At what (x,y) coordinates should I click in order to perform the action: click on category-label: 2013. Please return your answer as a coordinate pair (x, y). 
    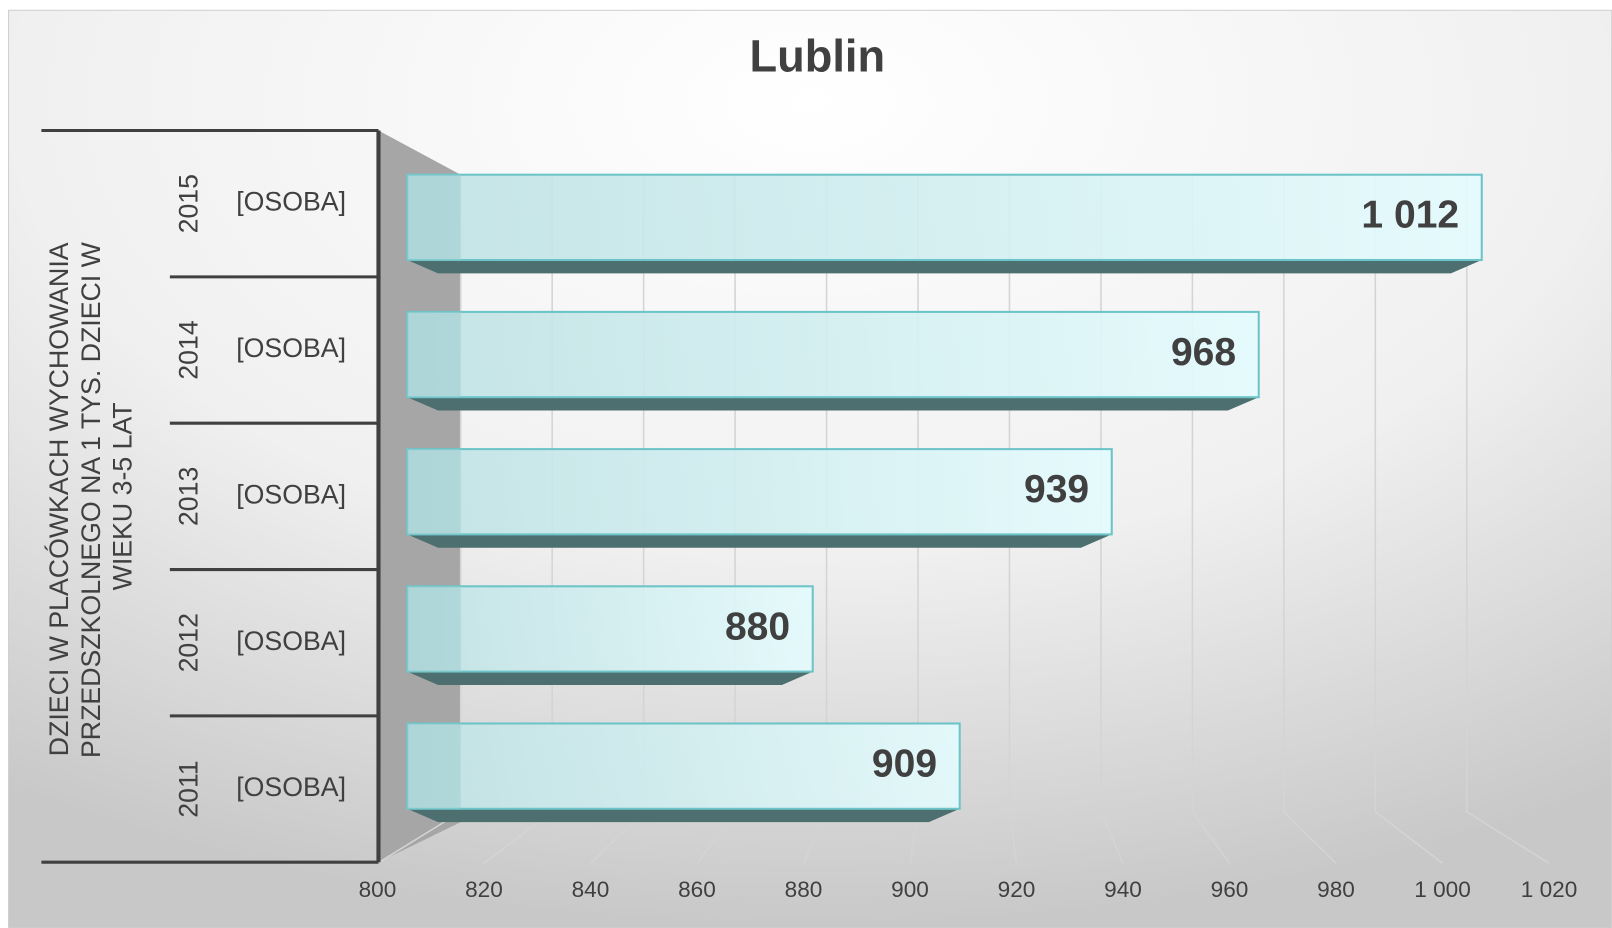
    Looking at the image, I should click on (188, 496).